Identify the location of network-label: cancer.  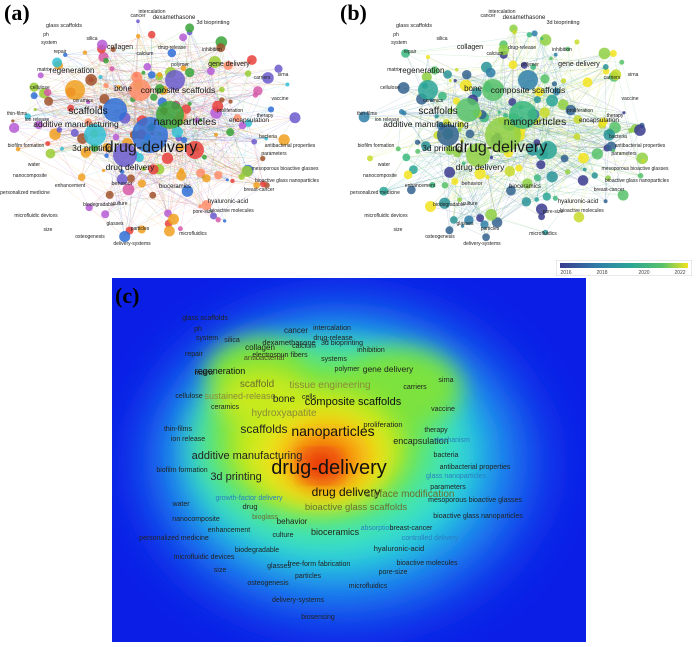
(137, 16).